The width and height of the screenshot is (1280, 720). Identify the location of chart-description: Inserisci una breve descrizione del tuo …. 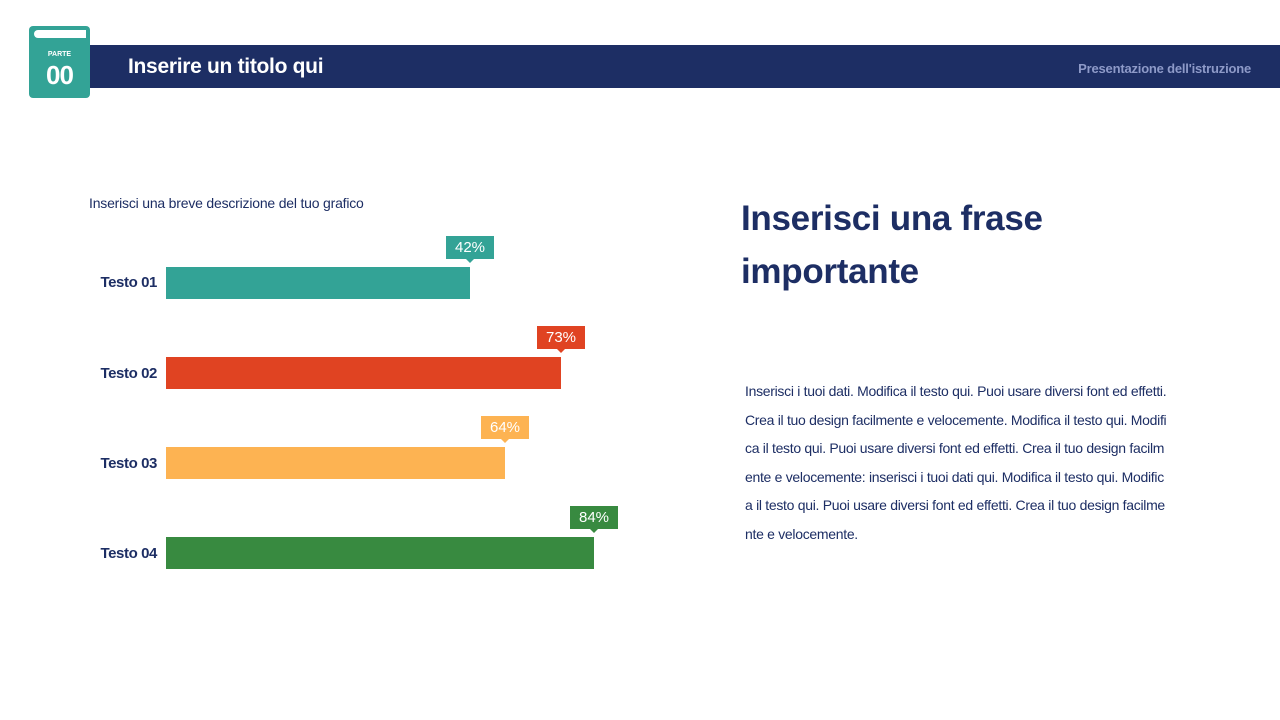
(226, 203).